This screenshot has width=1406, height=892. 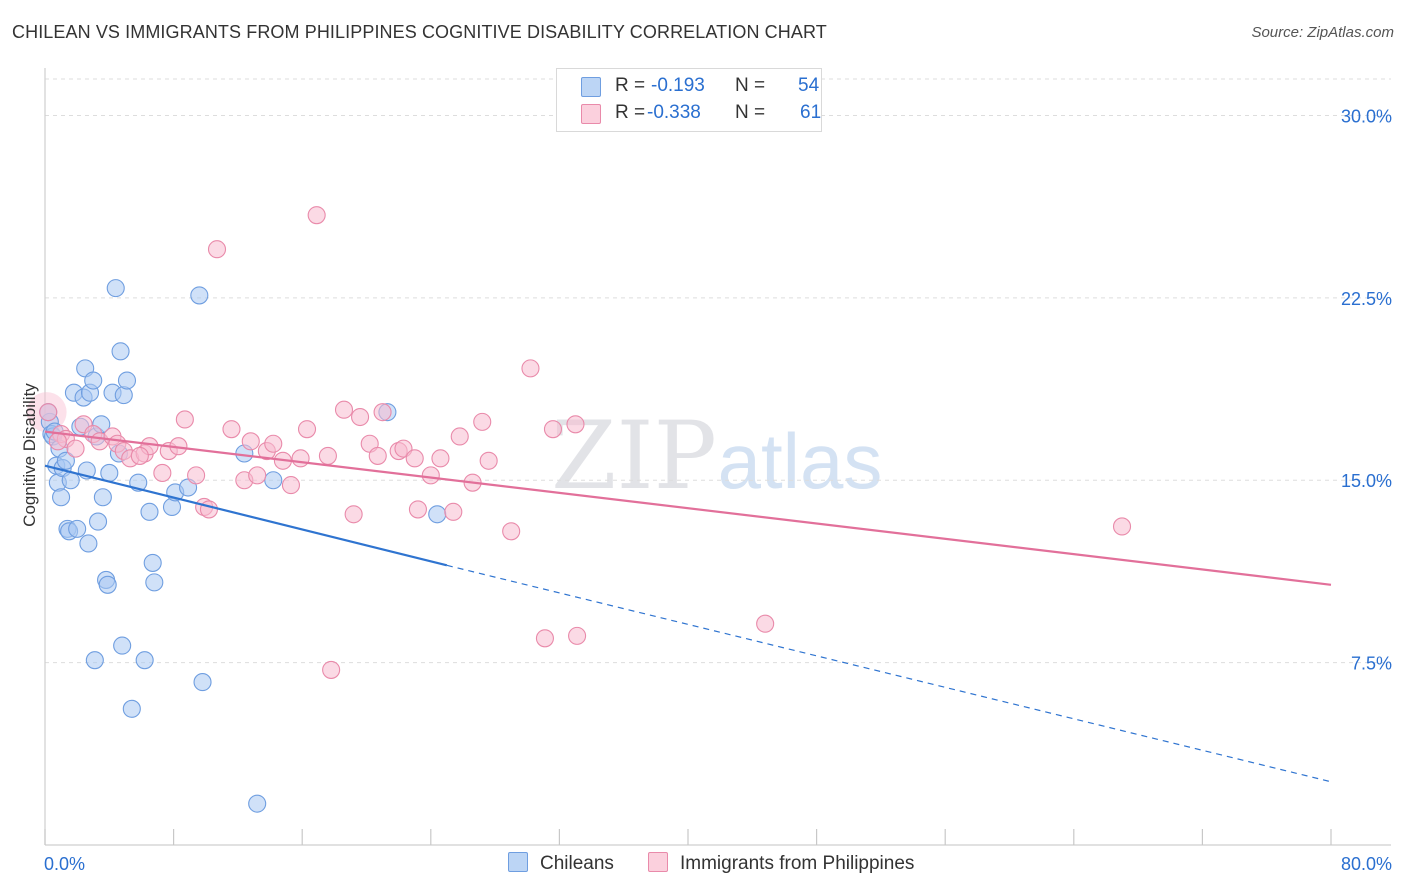 I want to click on bottom-legend-label-chileans: Chileans, so click(x=577, y=863).